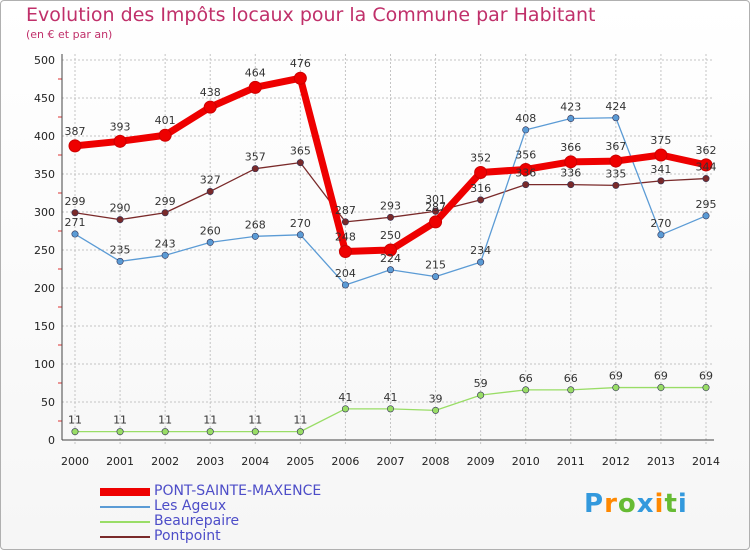  I want to click on data-label: 66, so click(571, 378).